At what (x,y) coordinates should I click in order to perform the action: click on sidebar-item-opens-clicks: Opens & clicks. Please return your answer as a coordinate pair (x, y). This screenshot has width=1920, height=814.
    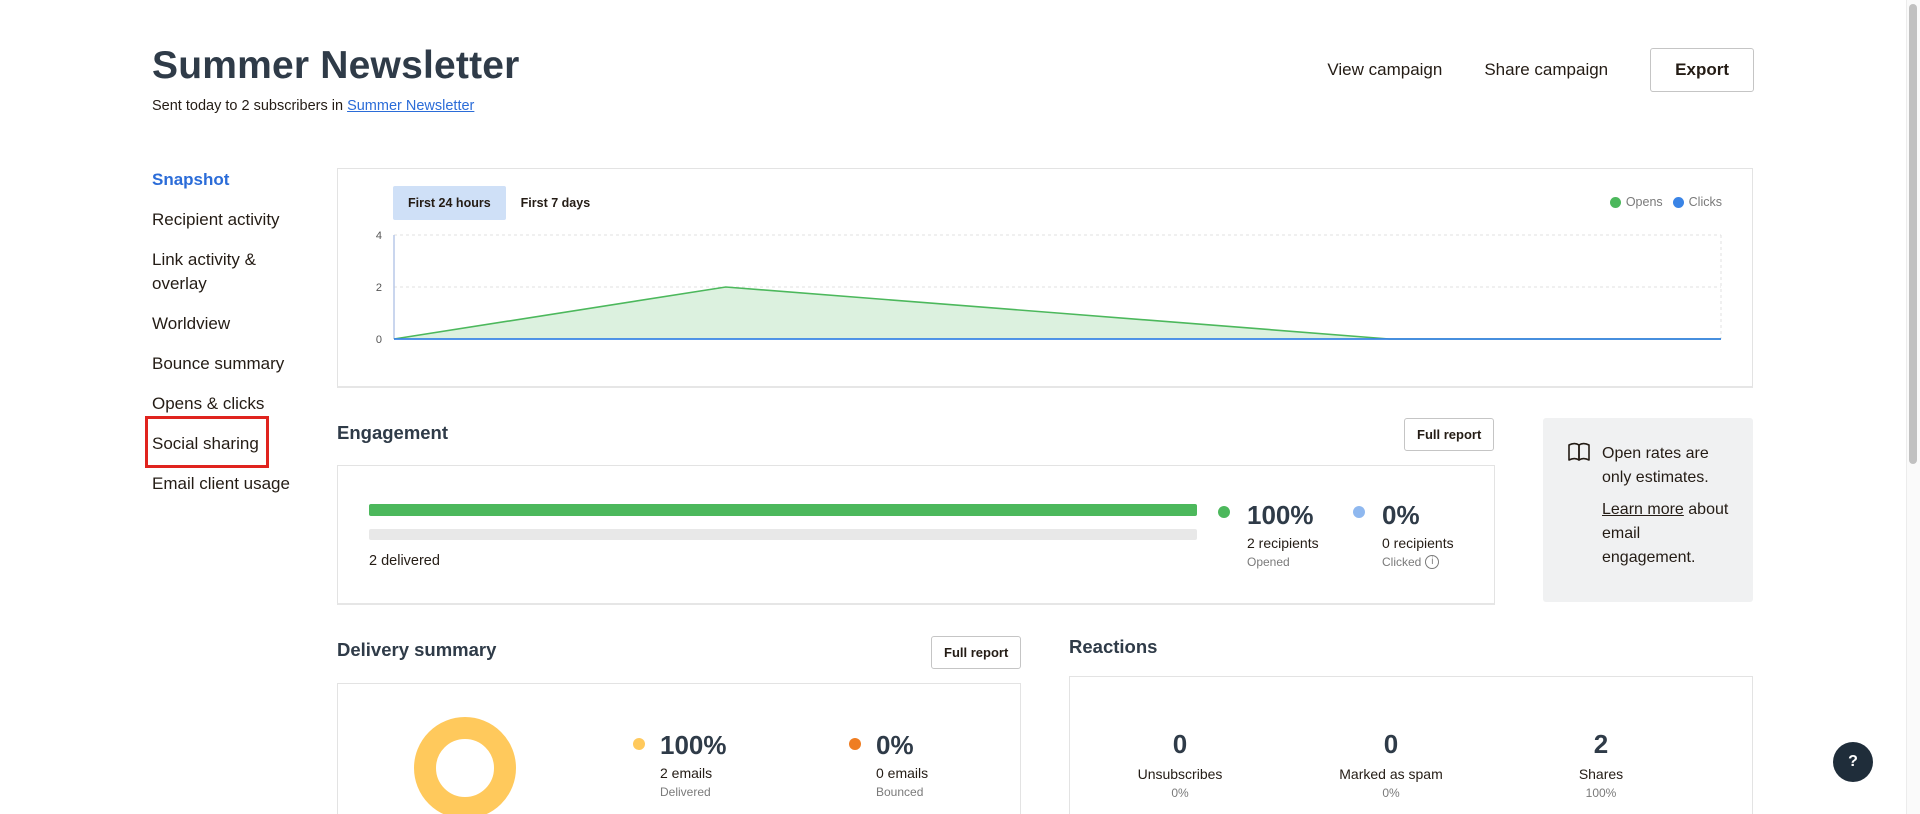
    Looking at the image, I should click on (208, 403).